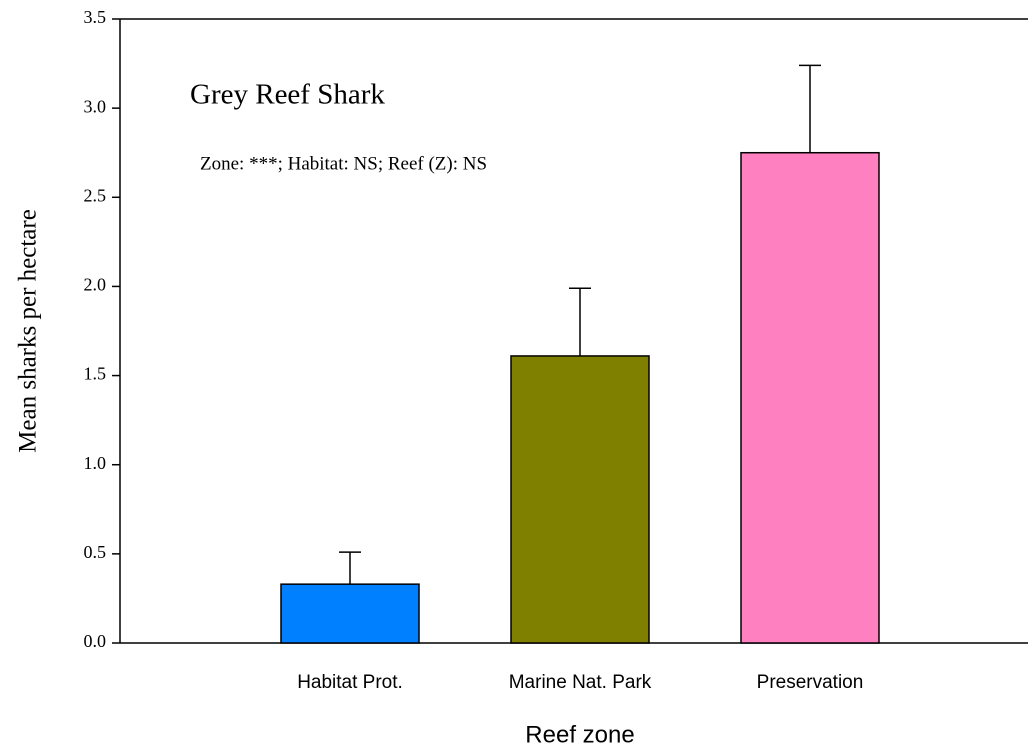 This screenshot has width=1028, height=749. What do you see at coordinates (579, 734) in the screenshot?
I see `x-axis-label: Reef zone` at bounding box center [579, 734].